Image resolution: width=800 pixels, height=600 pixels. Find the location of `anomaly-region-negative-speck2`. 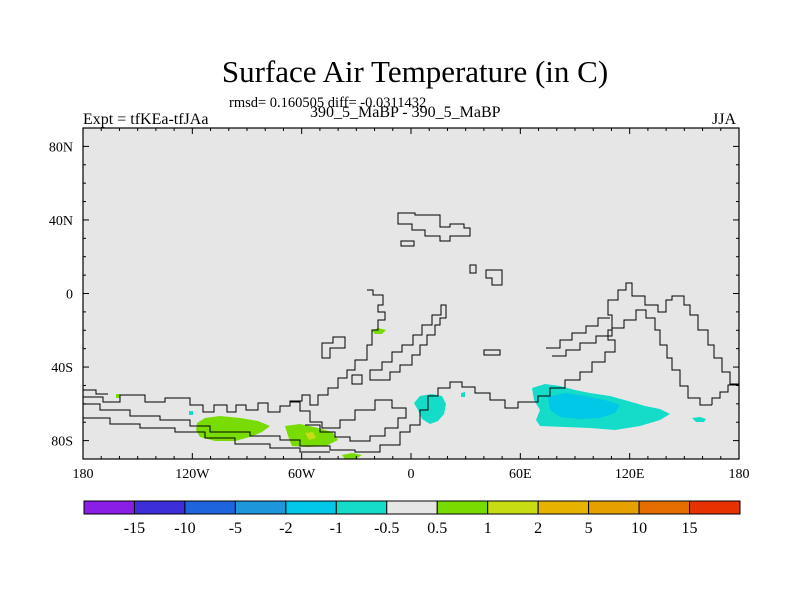

anomaly-region-negative-speck2 is located at coordinates (191, 413).